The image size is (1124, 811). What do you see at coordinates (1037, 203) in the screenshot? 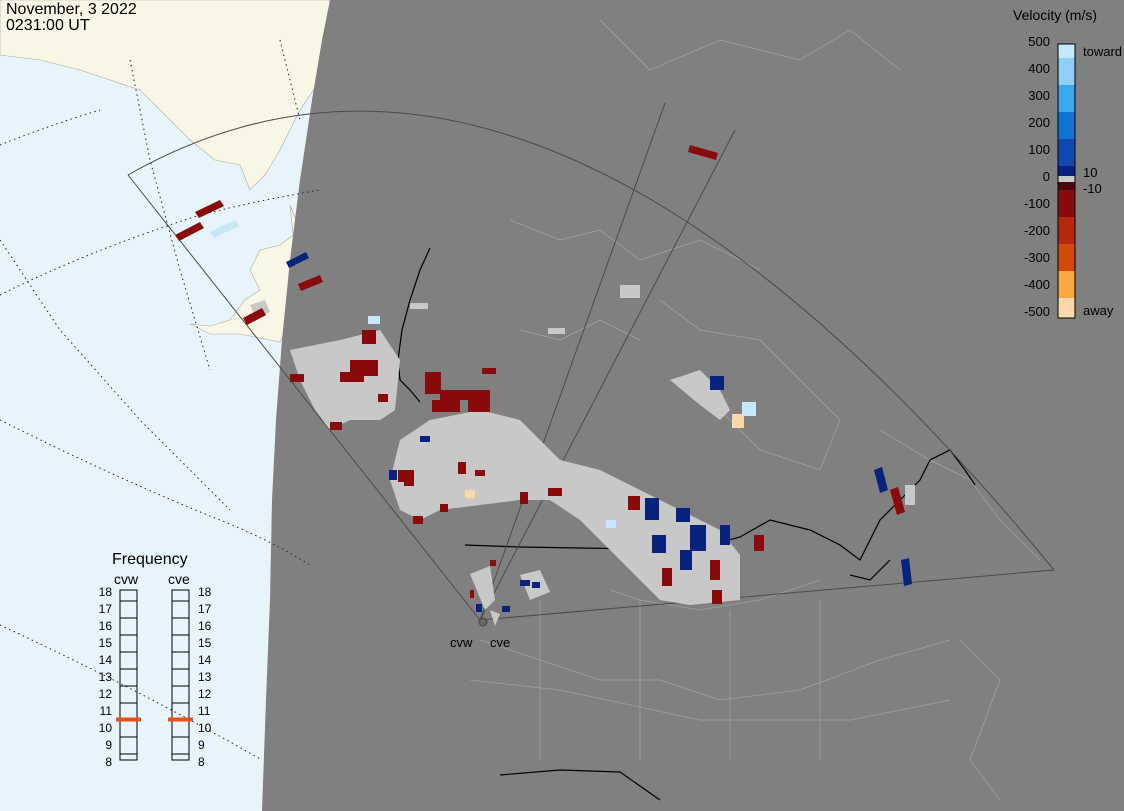
I see `velocity-tick: -100` at bounding box center [1037, 203].